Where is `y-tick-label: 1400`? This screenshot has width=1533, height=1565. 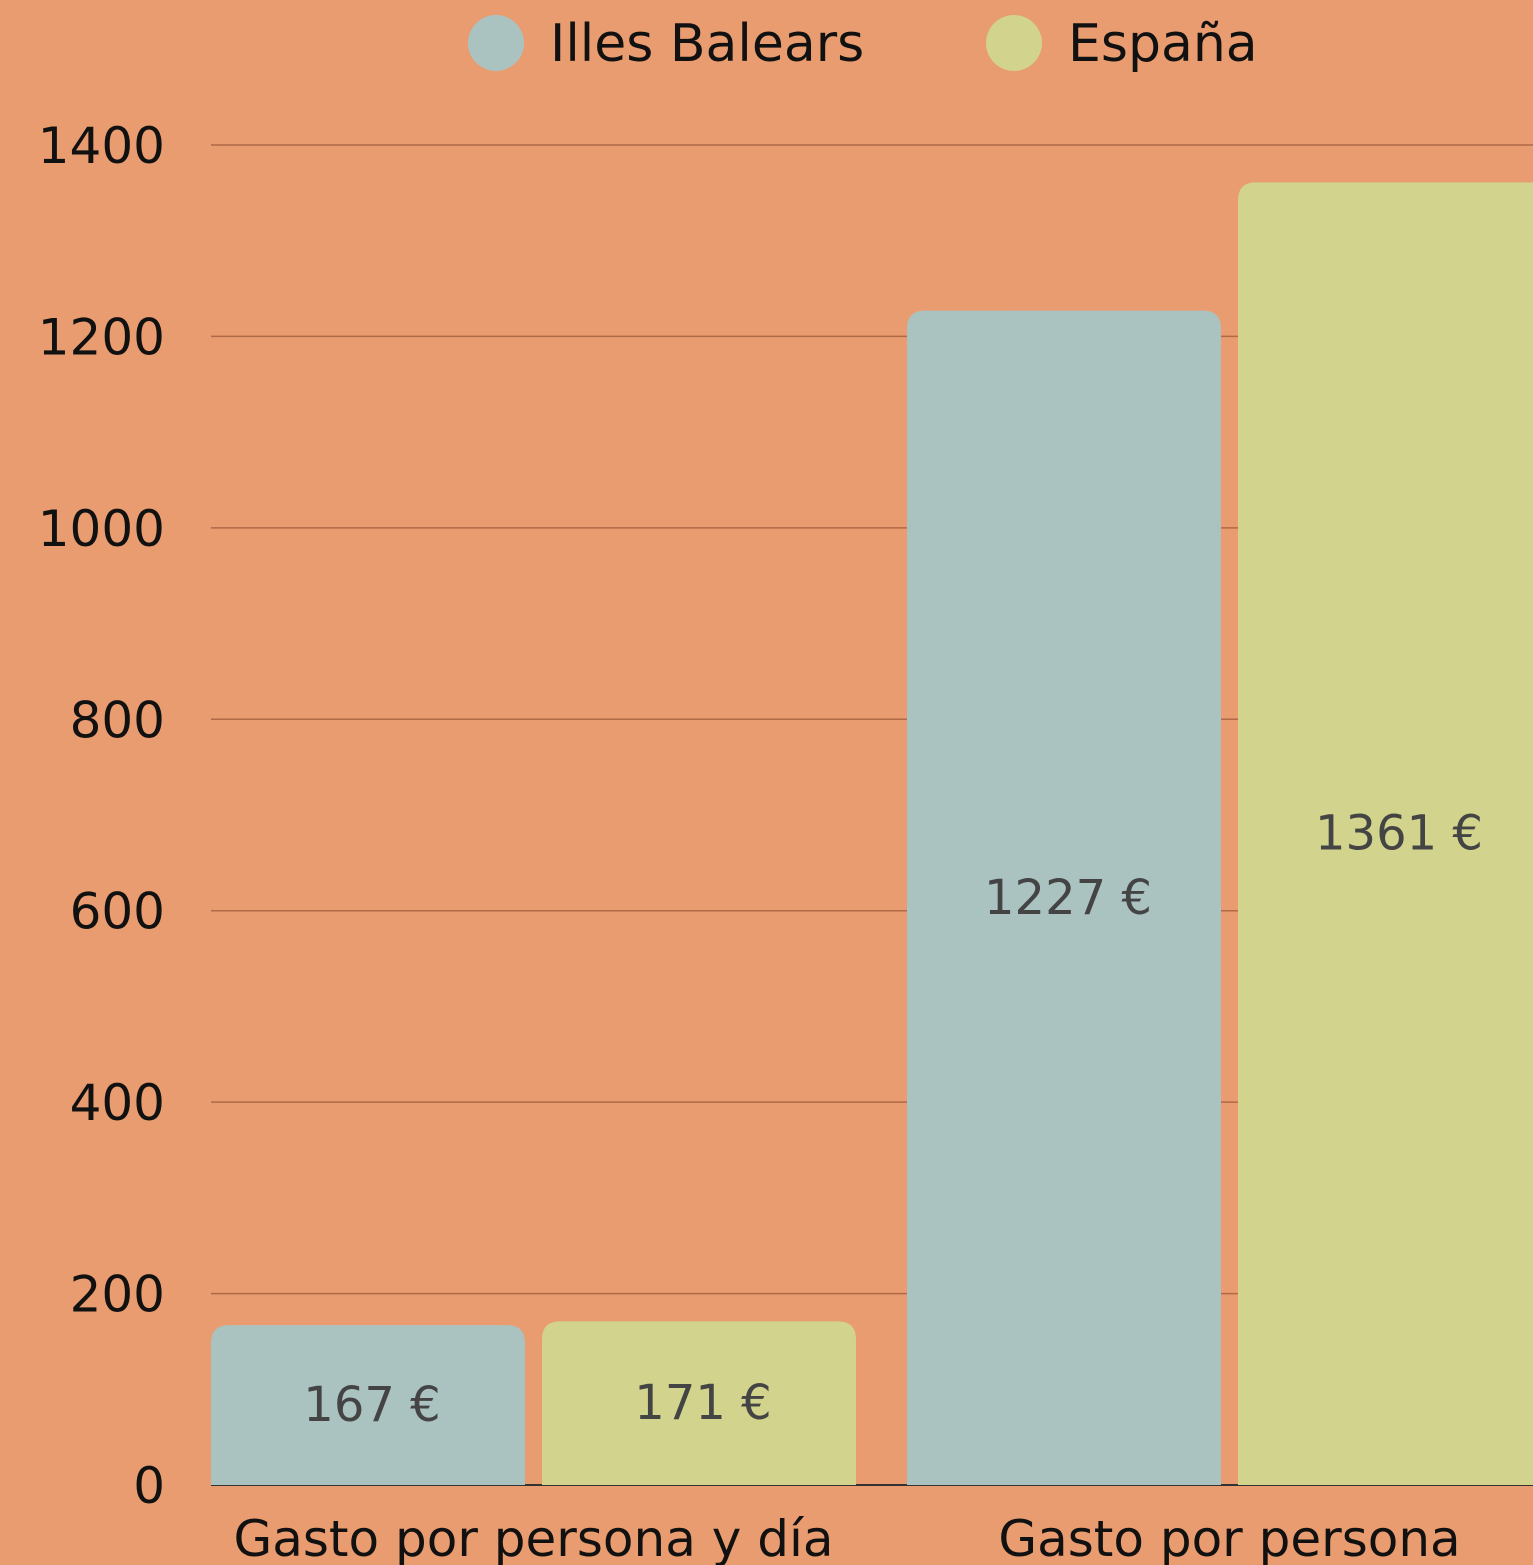
y-tick-label: 1400 is located at coordinates (101, 146).